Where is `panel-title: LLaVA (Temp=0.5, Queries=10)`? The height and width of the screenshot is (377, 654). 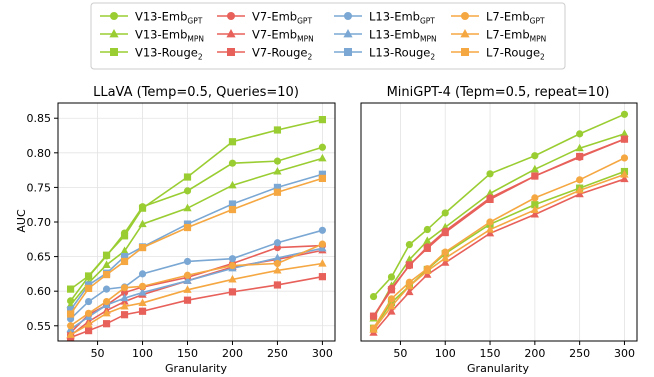 panel-title: LLaVA (Temp=0.5, Queries=10) is located at coordinates (196, 92).